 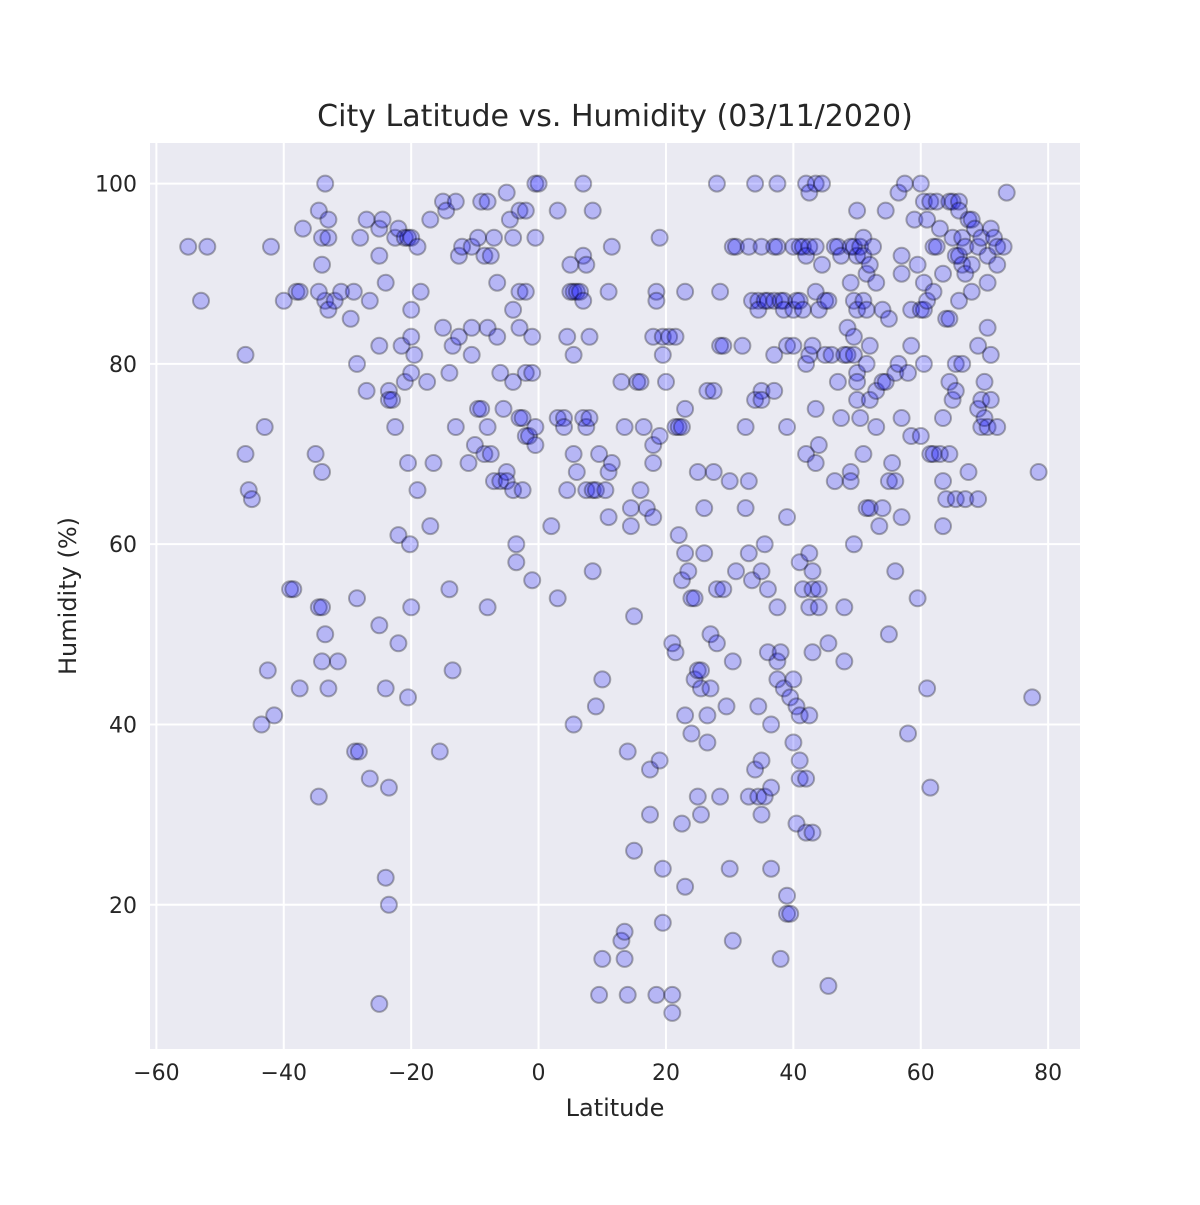 I want to click on x-tick-label: 80, so click(x=1048, y=1073).